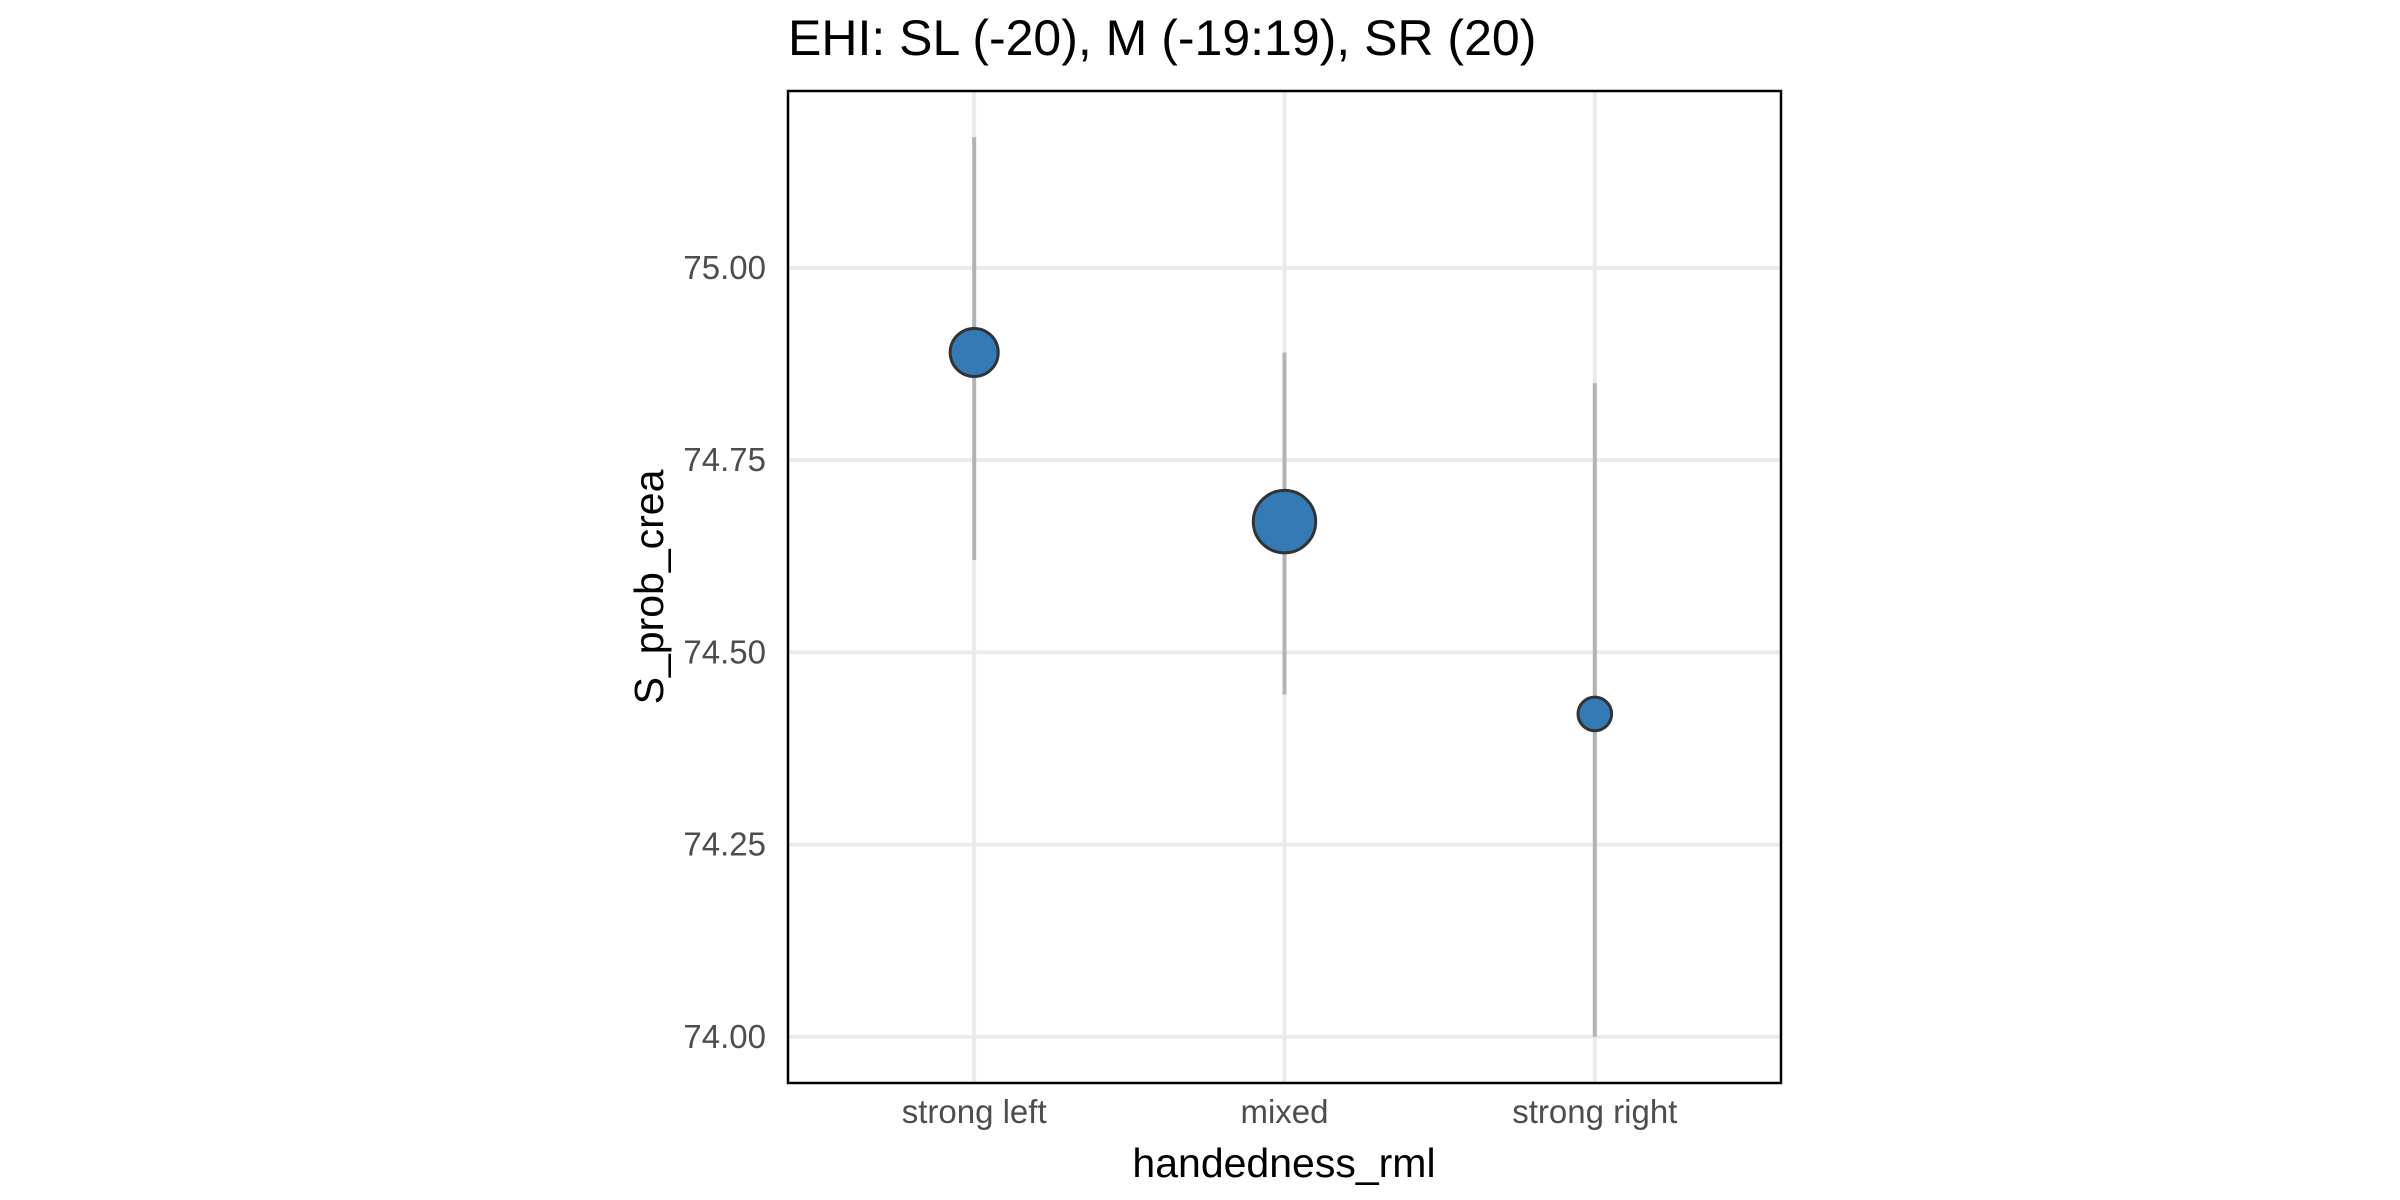 The width and height of the screenshot is (2400, 1200). I want to click on y-tick-labels: 74.00 74.25 74.50 74.75 75.00, so click(724, 652).